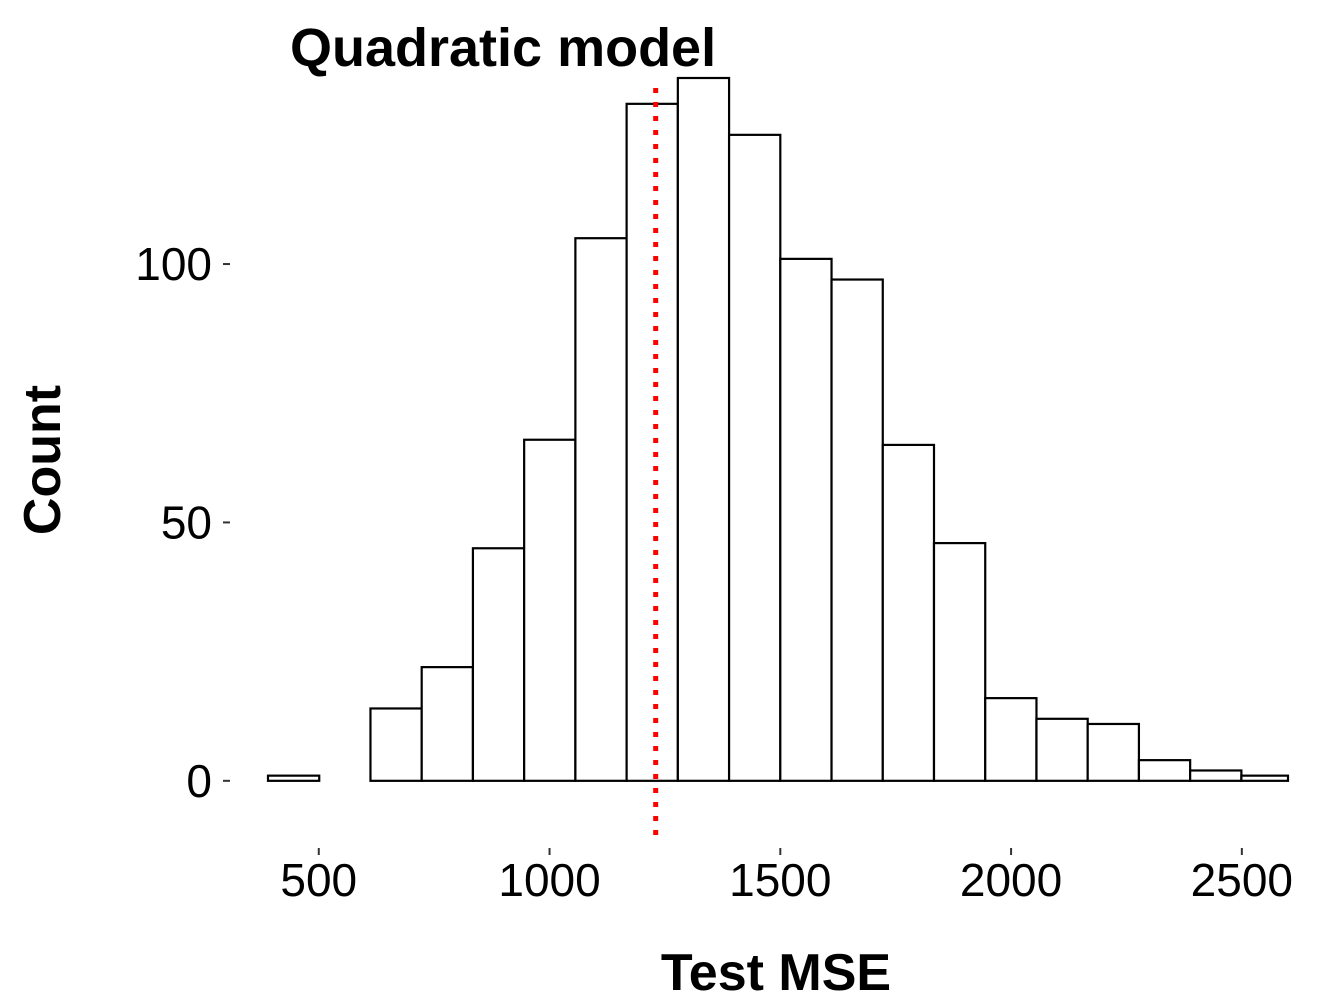  I want to click on y-axis-title: Count, so click(43, 460).